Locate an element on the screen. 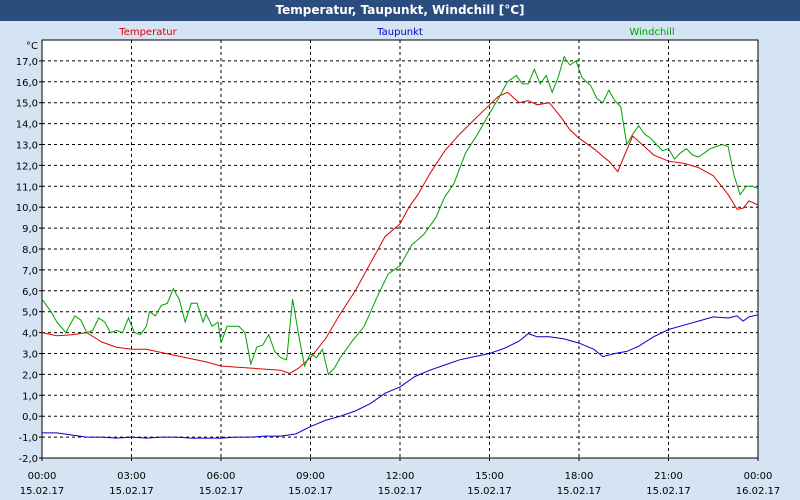  y-tick-label: 11,0 is located at coordinates (27, 187).